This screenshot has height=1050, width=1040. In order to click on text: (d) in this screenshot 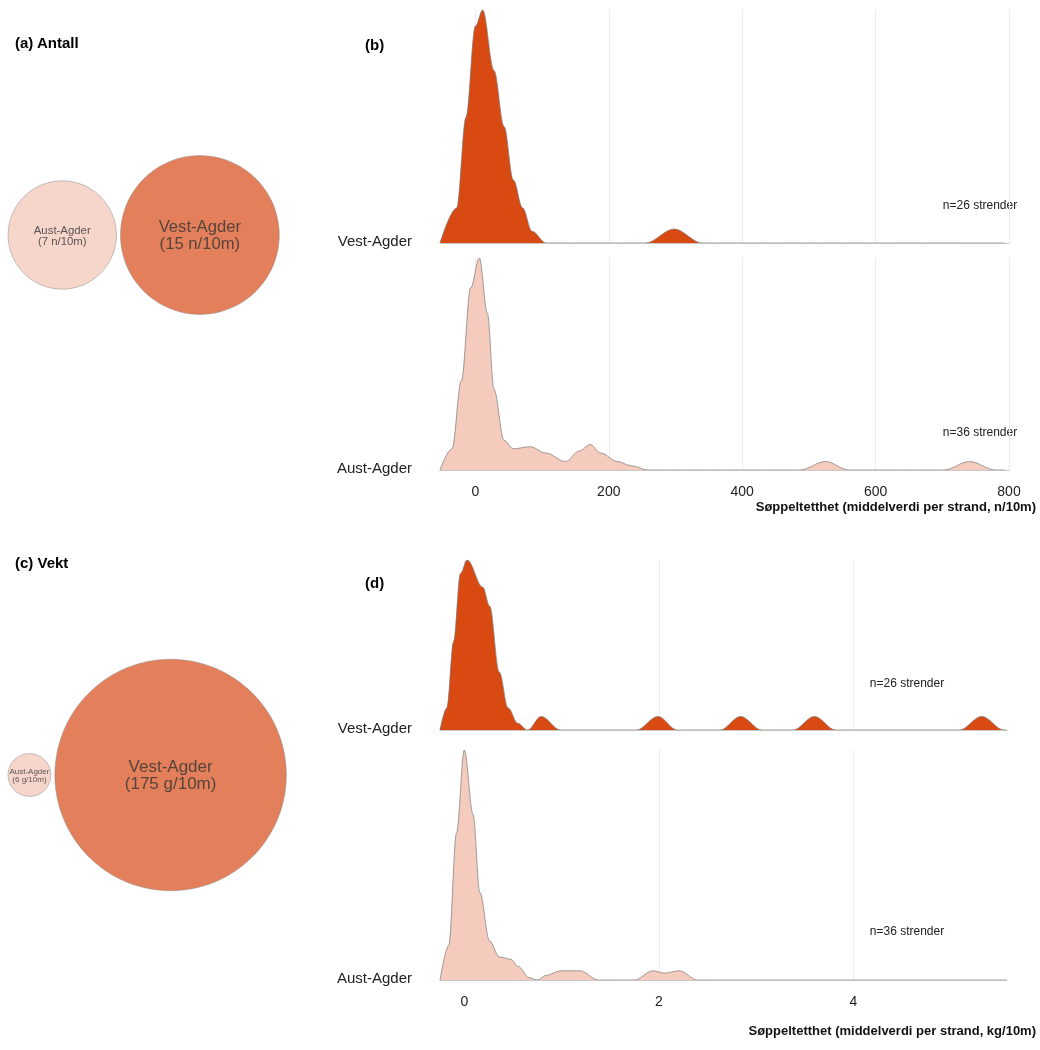, I will do `click(375, 582)`.